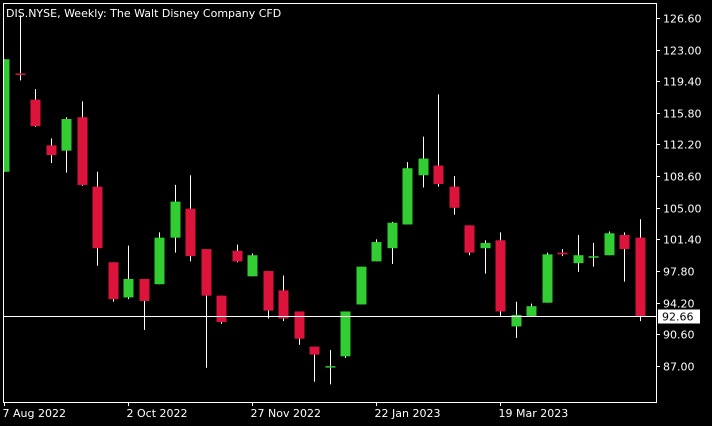 The height and width of the screenshot is (426, 712). Describe the element at coordinates (682, 51) in the screenshot. I see `y-tick-label: 123.00` at that location.